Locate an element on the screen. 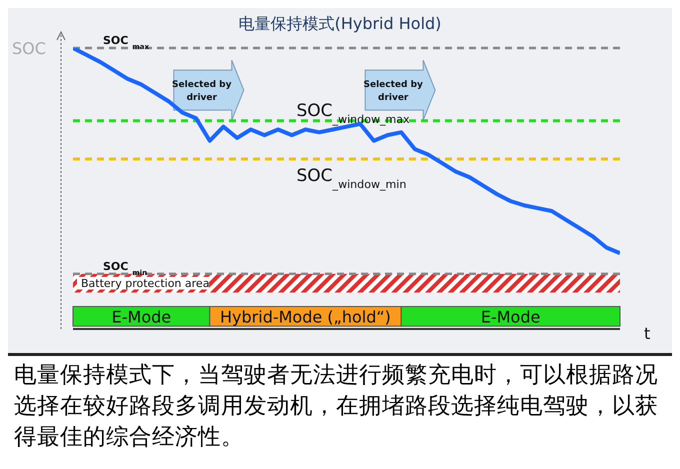 The width and height of the screenshot is (680, 469). y-axis-title: SOC is located at coordinates (29, 48).